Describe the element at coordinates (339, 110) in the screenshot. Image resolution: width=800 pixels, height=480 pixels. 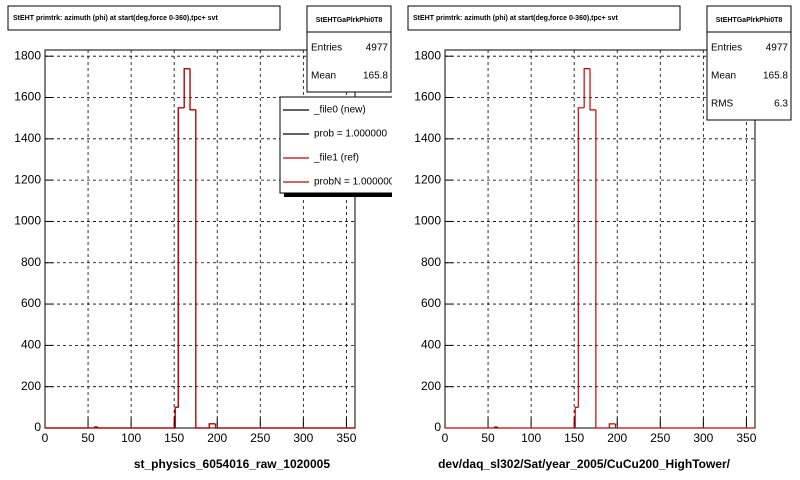
I see `legend-label: _file0 (new)` at that location.